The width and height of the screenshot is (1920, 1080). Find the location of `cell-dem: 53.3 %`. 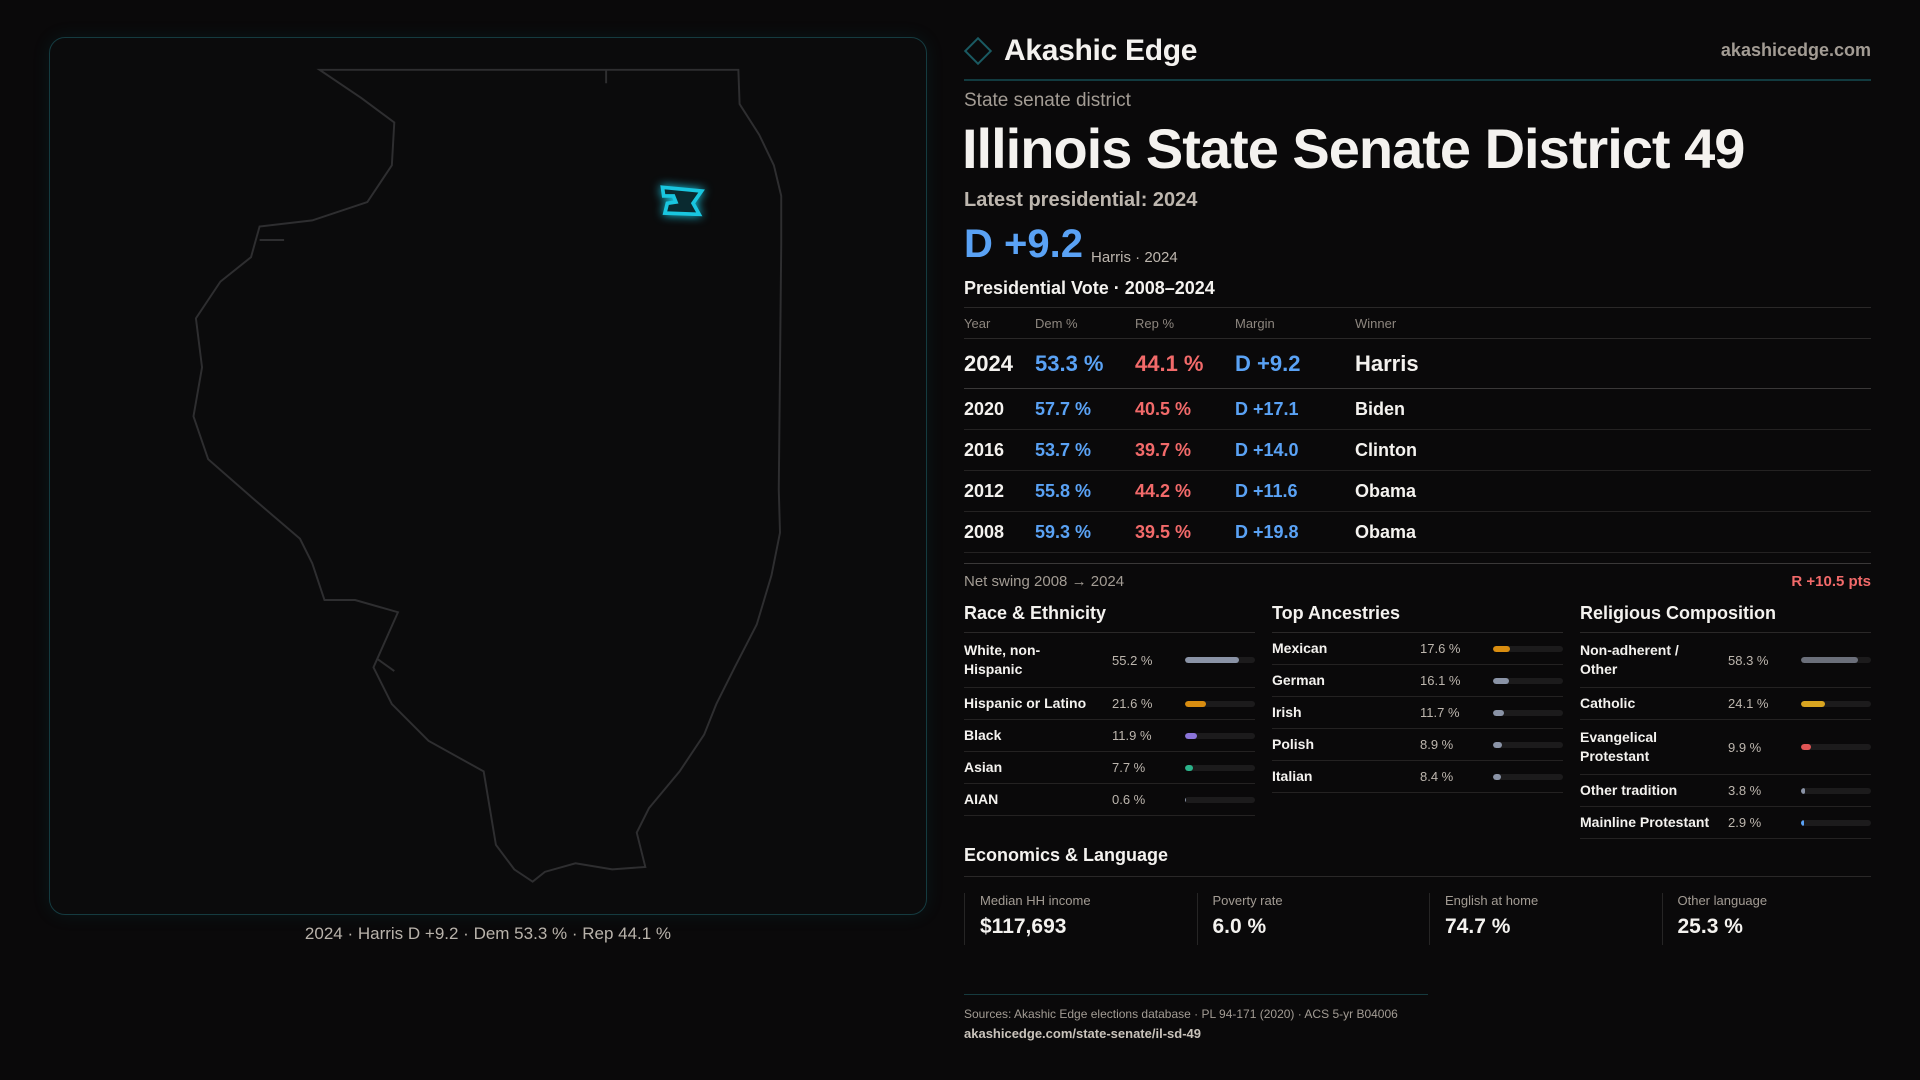

cell-dem: 53.3 % is located at coordinates (1085, 363).